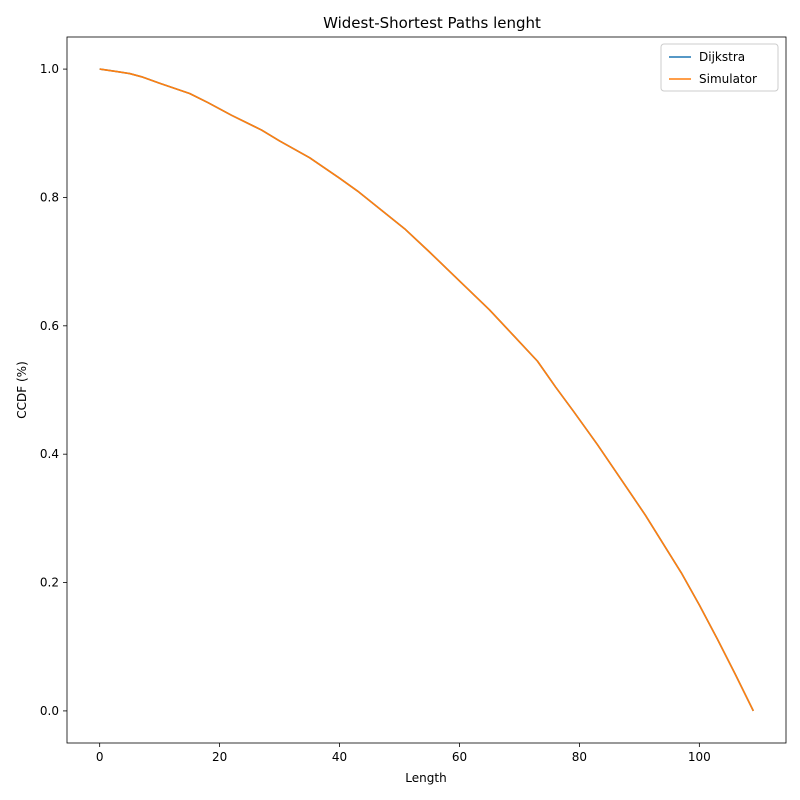 Image resolution: width=800 pixels, height=800 pixels. I want to click on x-axis: 0 20 40 60 80 100, so click(403, 753).